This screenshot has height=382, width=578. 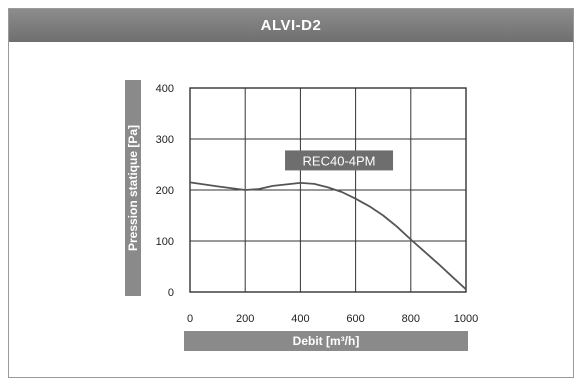 What do you see at coordinates (171, 293) in the screenshot?
I see `y-tick-label: 0` at bounding box center [171, 293].